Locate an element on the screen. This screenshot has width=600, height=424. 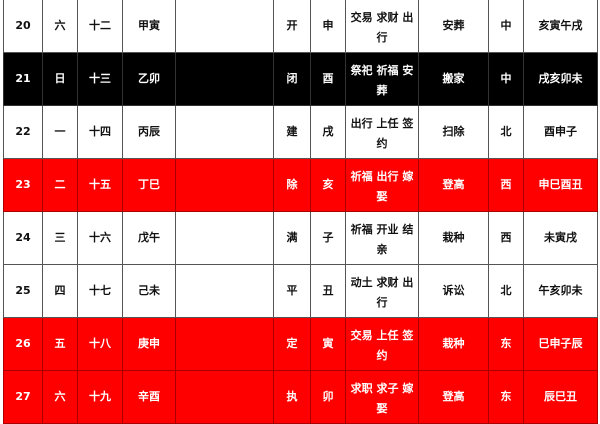
cell-lunar: 十二 is located at coordinates (100, 26).